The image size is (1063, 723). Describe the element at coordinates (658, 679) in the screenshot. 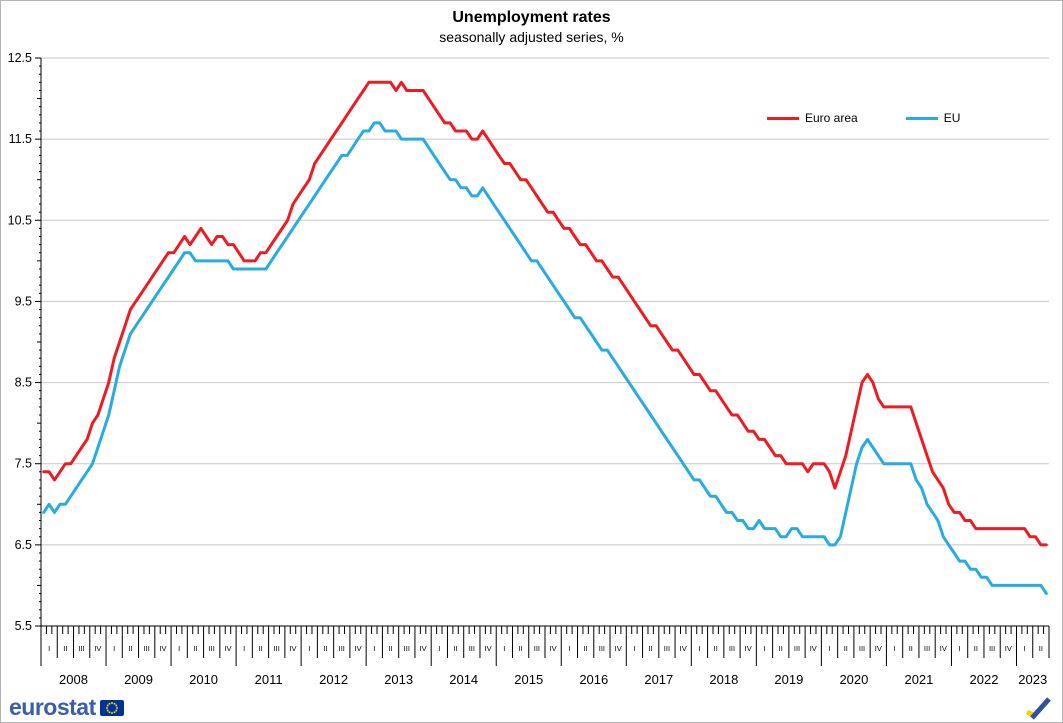

I see `svg-text: 2017` at that location.